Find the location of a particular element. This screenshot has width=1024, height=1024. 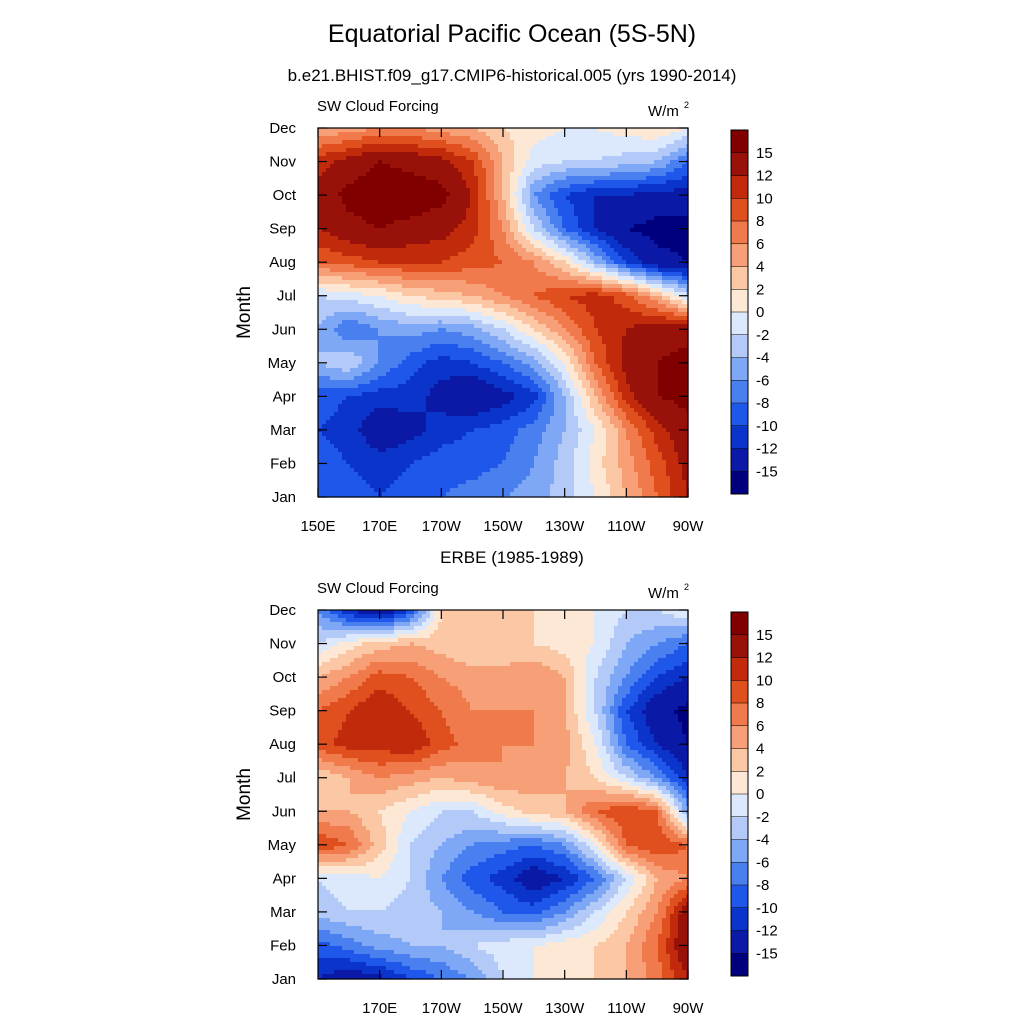

y-tick-label: May is located at coordinates (282, 845).